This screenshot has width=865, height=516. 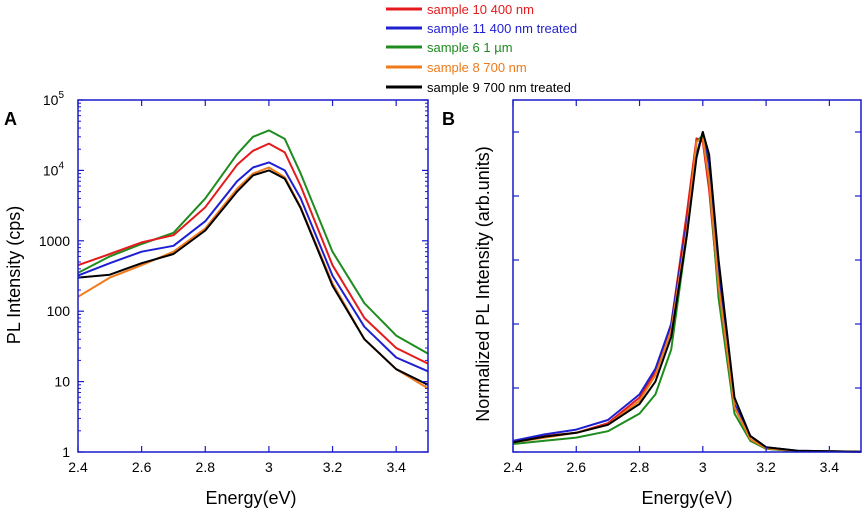 What do you see at coordinates (502, 28) in the screenshot?
I see `legend-label: sample 11 400 nm treated` at bounding box center [502, 28].